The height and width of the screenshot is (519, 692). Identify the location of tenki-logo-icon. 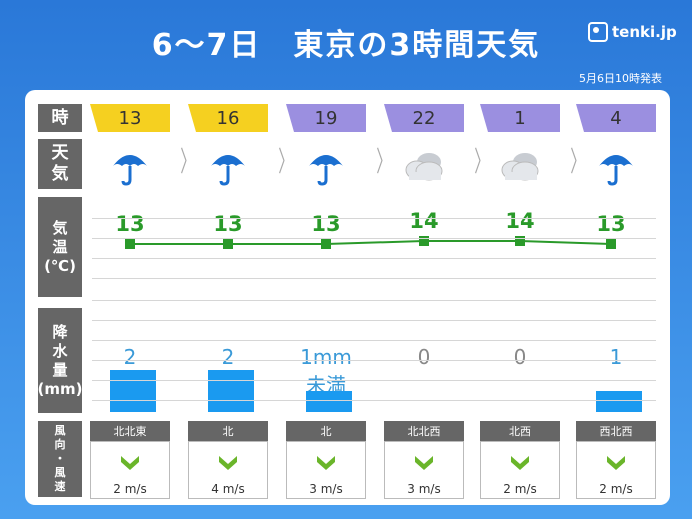
(598, 32).